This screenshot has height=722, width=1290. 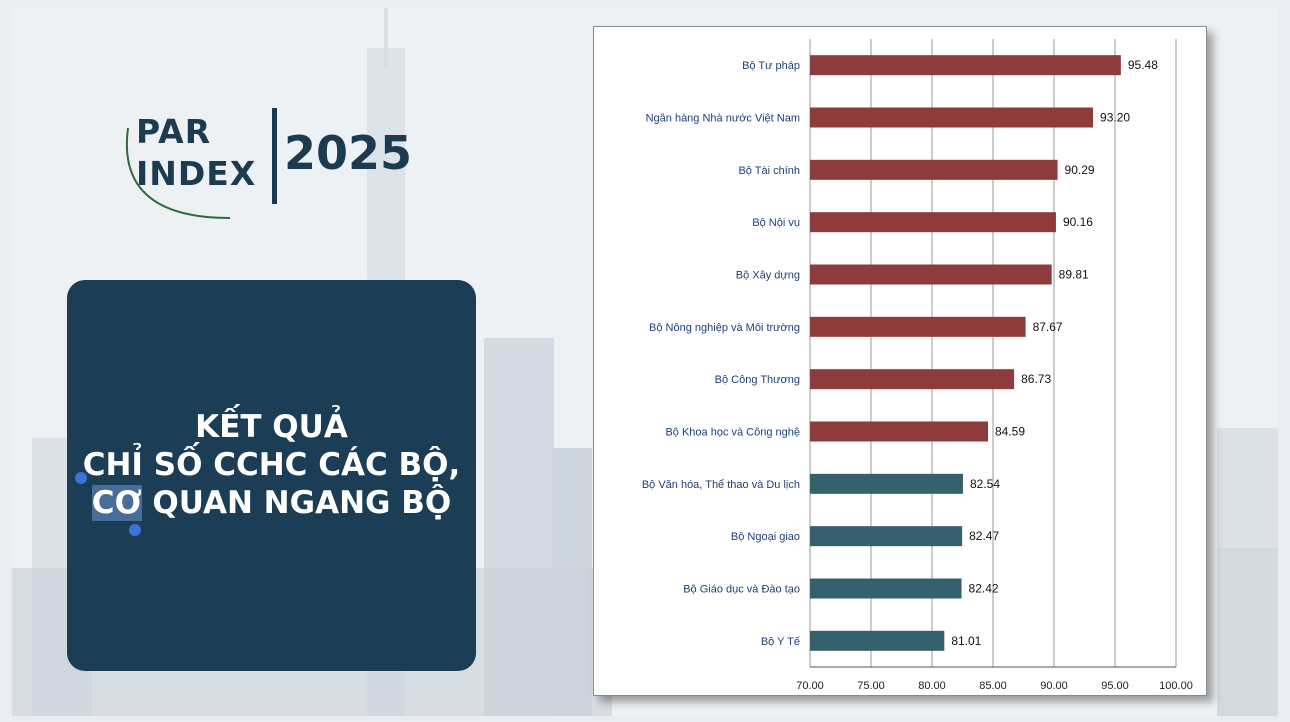 What do you see at coordinates (1176, 686) in the screenshot?
I see `x-tick-label: 100.00` at bounding box center [1176, 686].